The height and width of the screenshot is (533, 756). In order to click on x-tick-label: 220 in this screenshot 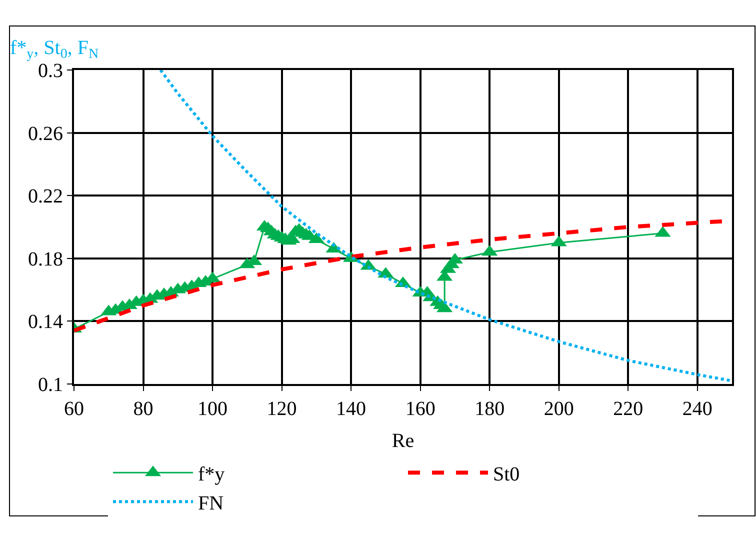, I will do `click(628, 409)`.